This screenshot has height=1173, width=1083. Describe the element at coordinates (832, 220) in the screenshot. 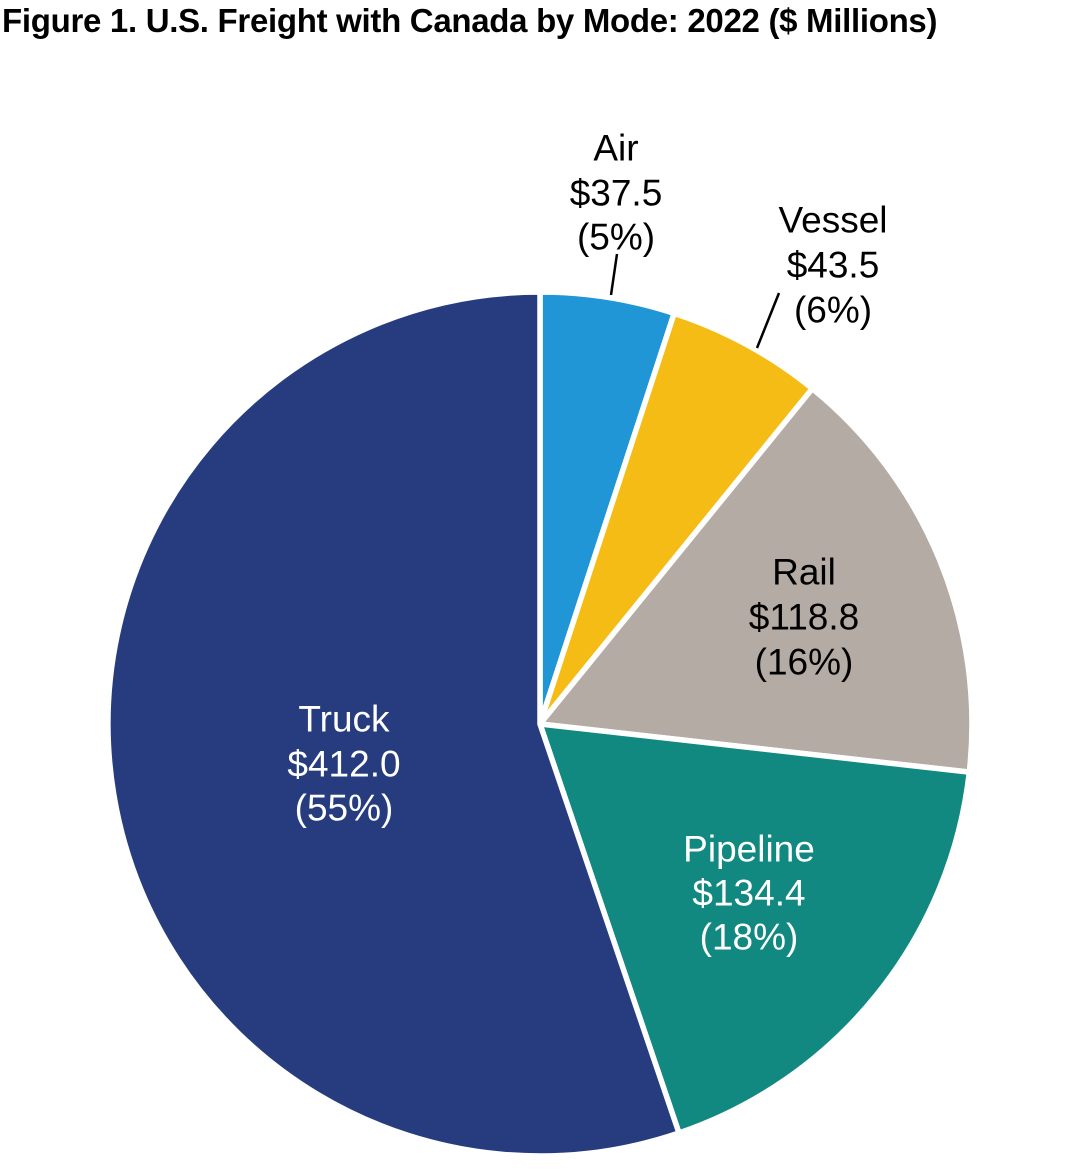

I see `vessel-label-name: Vessel` at that location.